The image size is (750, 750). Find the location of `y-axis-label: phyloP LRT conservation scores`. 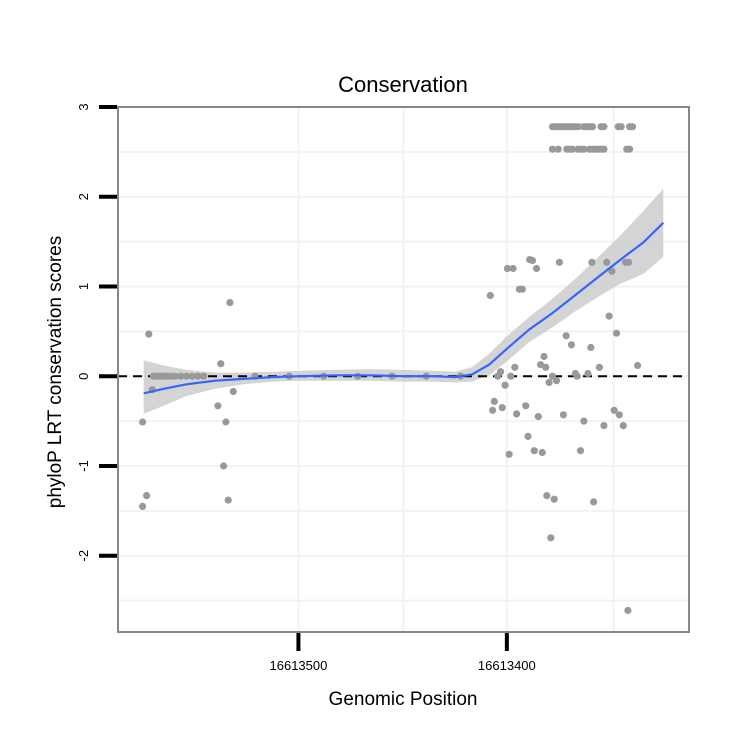

y-axis-label: phyloP LRT conservation scores is located at coordinates (55, 372).